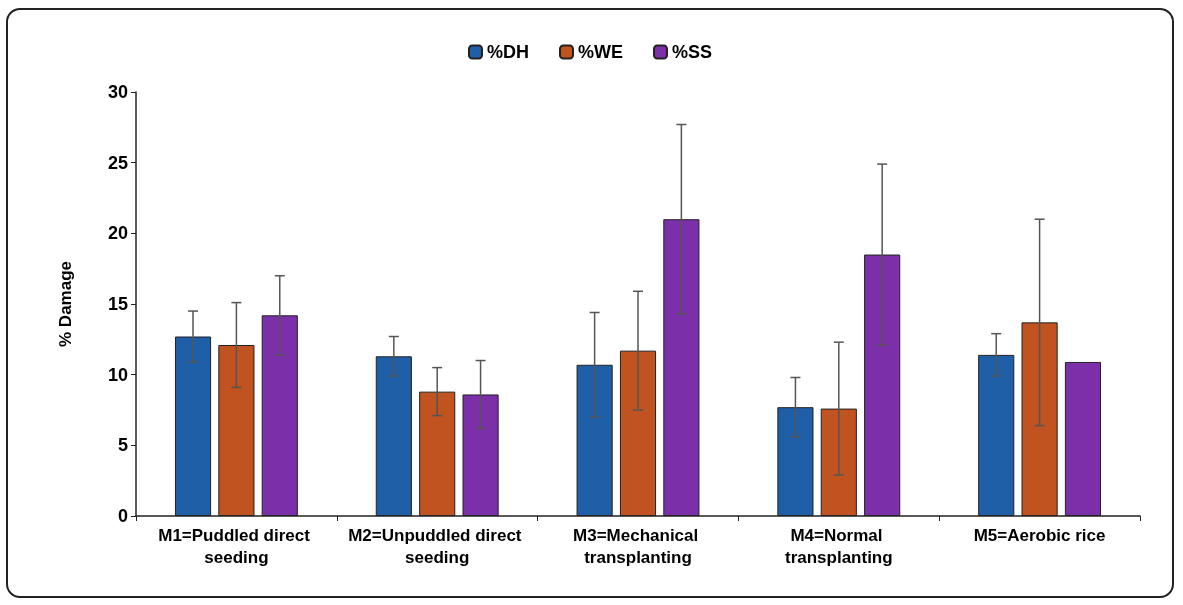 This screenshot has width=1183, height=605. What do you see at coordinates (117, 162) in the screenshot?
I see `y-tick-label: 25` at bounding box center [117, 162].